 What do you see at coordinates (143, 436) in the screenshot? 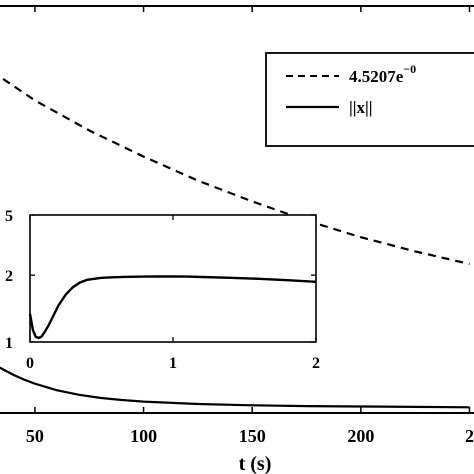
I see `x-tick-label: 100` at bounding box center [143, 436].